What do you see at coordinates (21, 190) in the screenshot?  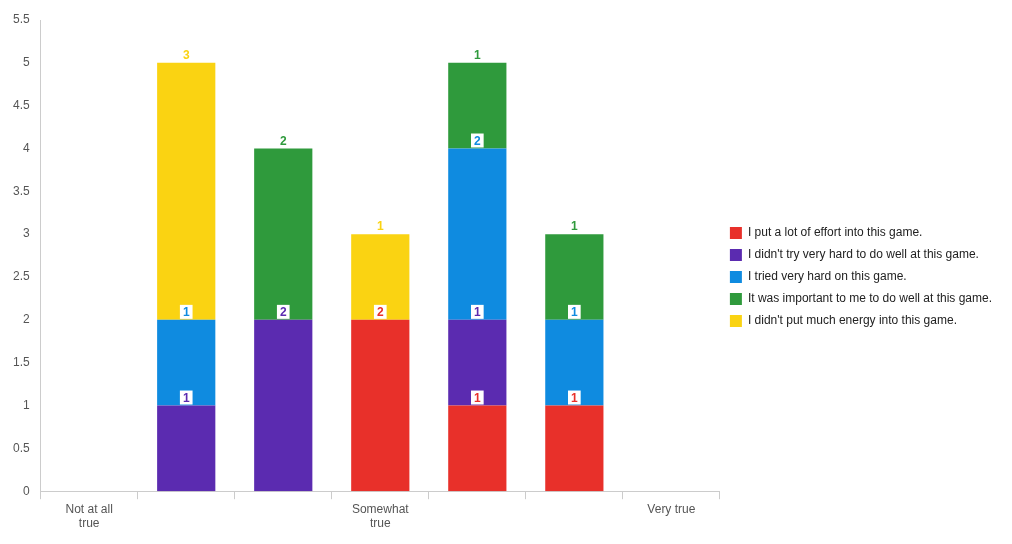 I see `y-tick-label: 3.5` at bounding box center [21, 190].